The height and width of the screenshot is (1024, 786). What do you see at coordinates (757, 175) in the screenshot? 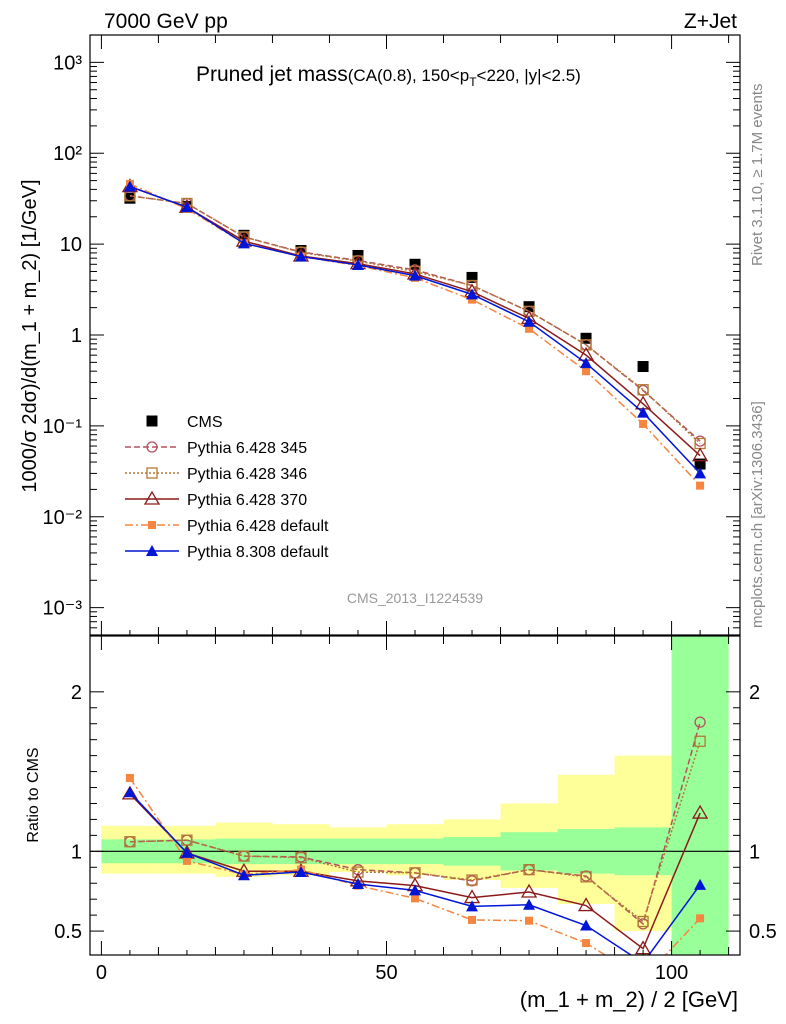
I see `rivet-label: Rivet 3.1.10, ≥ 1.7M events` at bounding box center [757, 175].